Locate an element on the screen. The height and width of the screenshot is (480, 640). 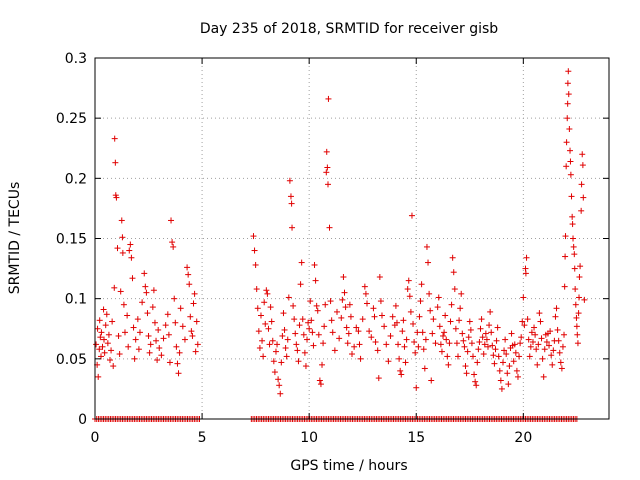
y-tick-label: 0.15 is located at coordinates (71, 240).